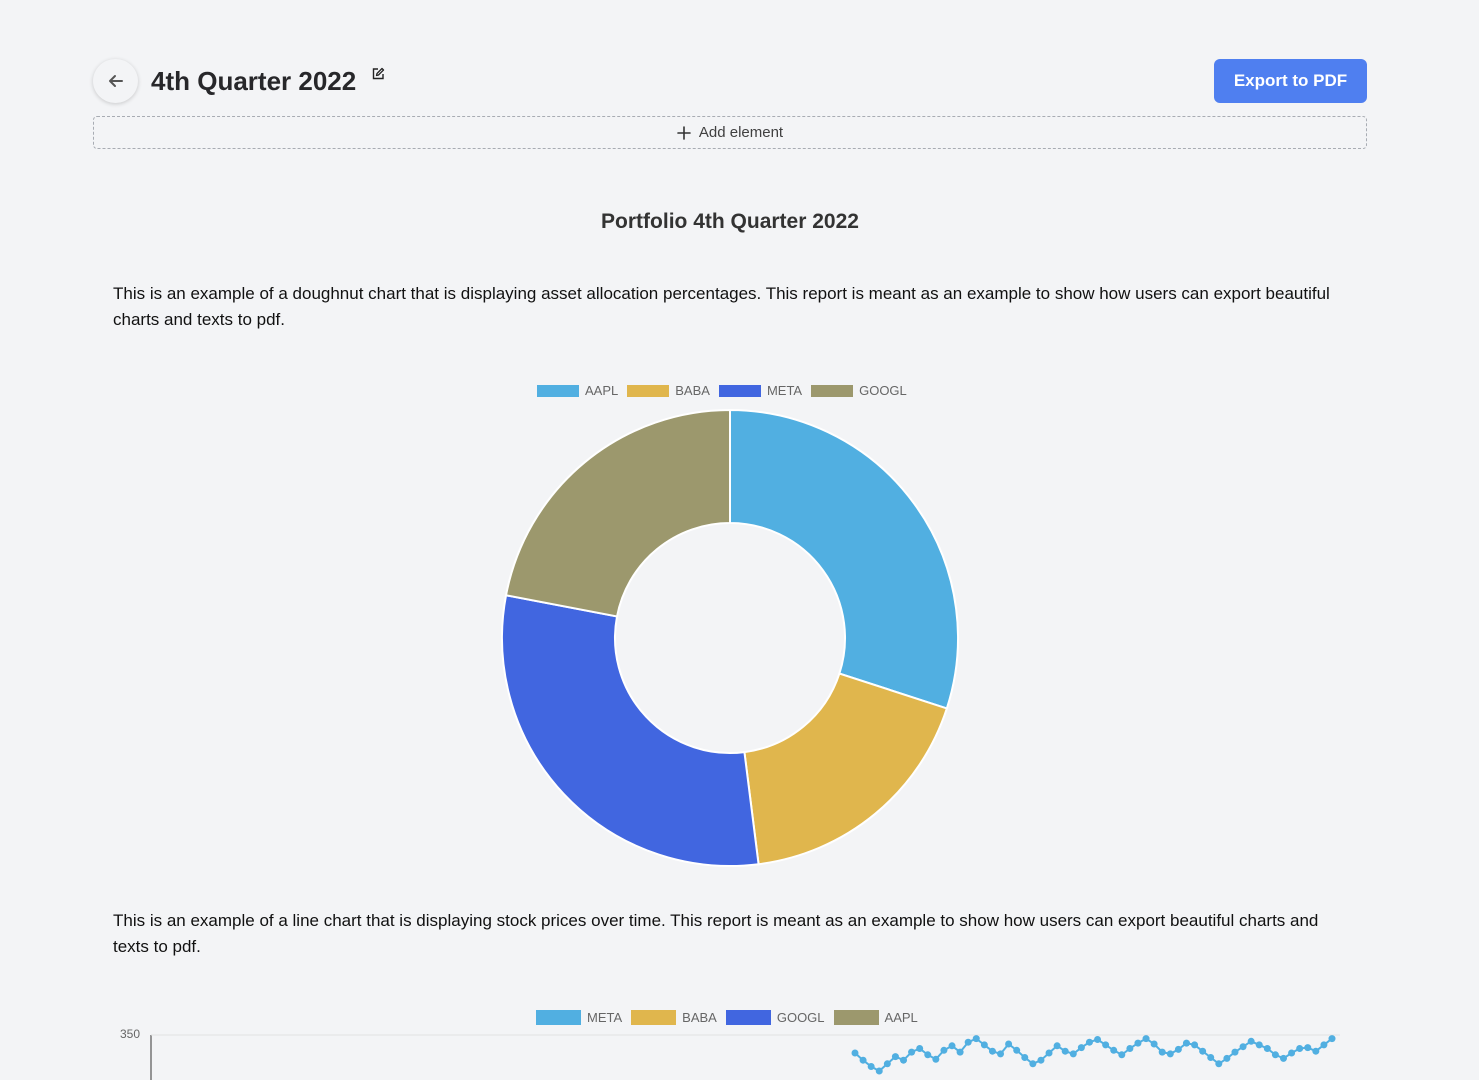 The width and height of the screenshot is (1479, 1080). Describe the element at coordinates (741, 132) in the screenshot. I see `add-element-label: Add element` at that location.